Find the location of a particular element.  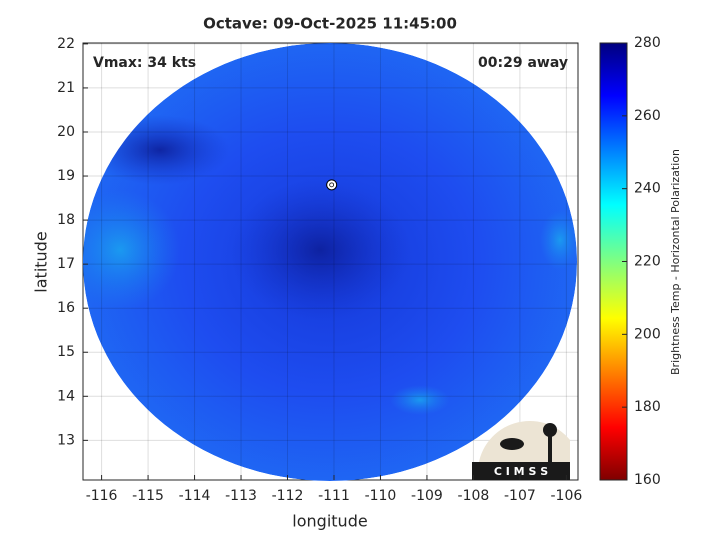

y-tick-label: 21 is located at coordinates (66, 88).